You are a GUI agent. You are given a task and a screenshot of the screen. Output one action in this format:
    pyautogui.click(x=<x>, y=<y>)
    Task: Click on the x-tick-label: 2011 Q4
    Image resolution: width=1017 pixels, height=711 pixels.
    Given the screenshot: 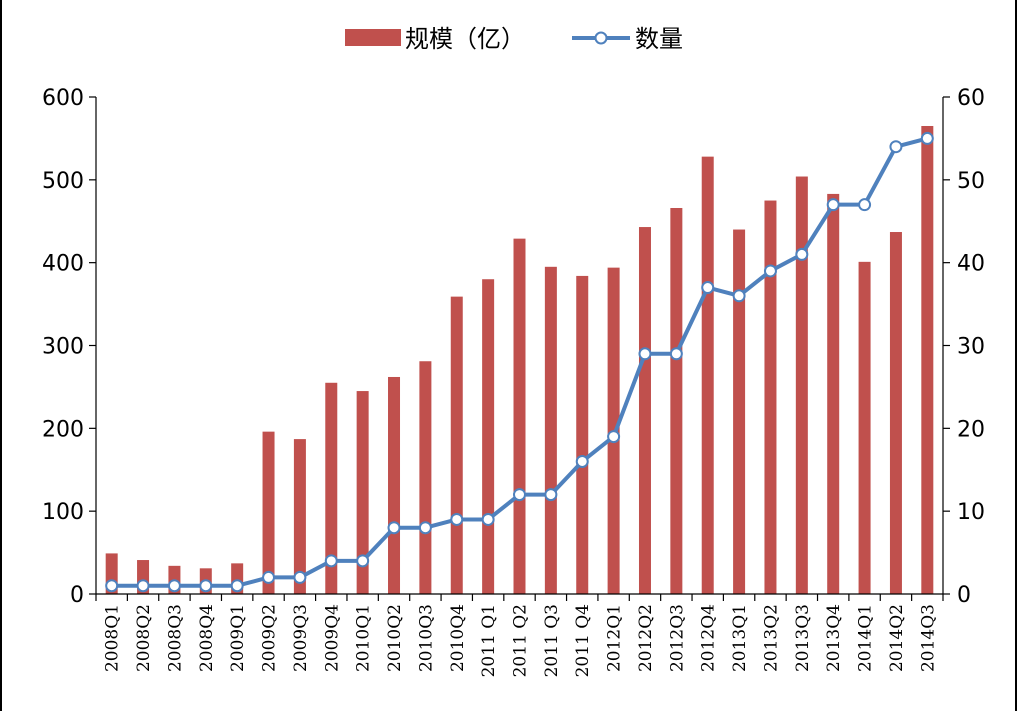 What is the action you would take?
    pyautogui.click(x=583, y=640)
    